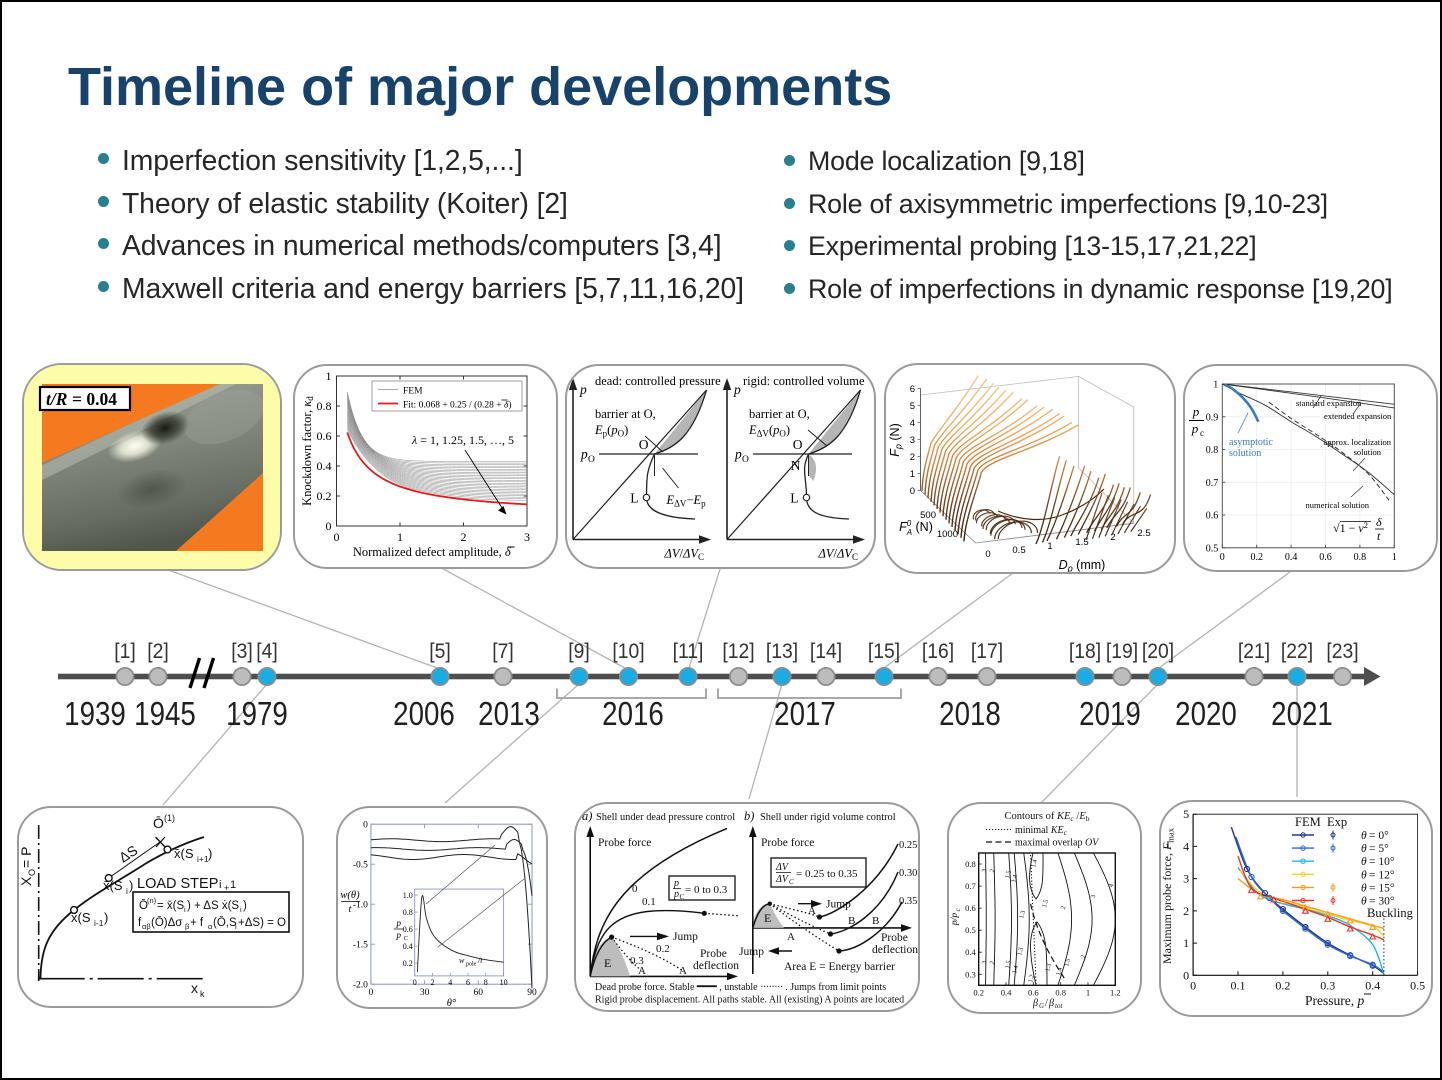  I want to click on svg-text: [15], so click(884, 651).